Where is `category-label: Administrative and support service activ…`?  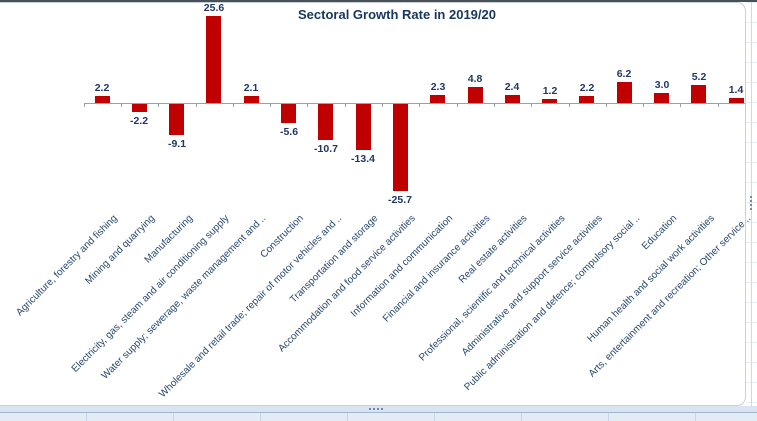 category-label: Administrative and support service activ… is located at coordinates (532, 285).